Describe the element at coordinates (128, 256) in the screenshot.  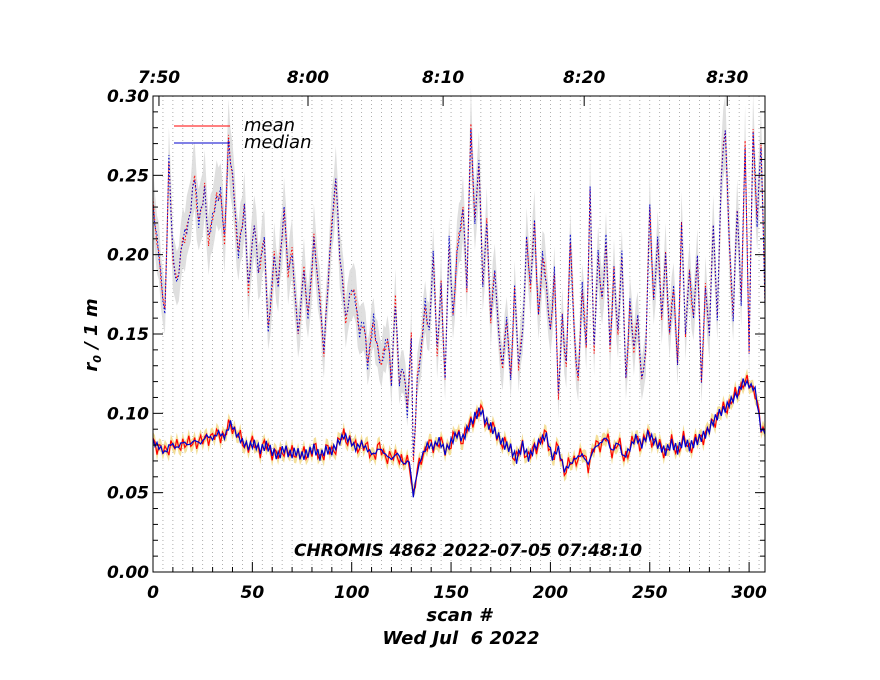
I see `y-tick-label: 0.20` at that location.